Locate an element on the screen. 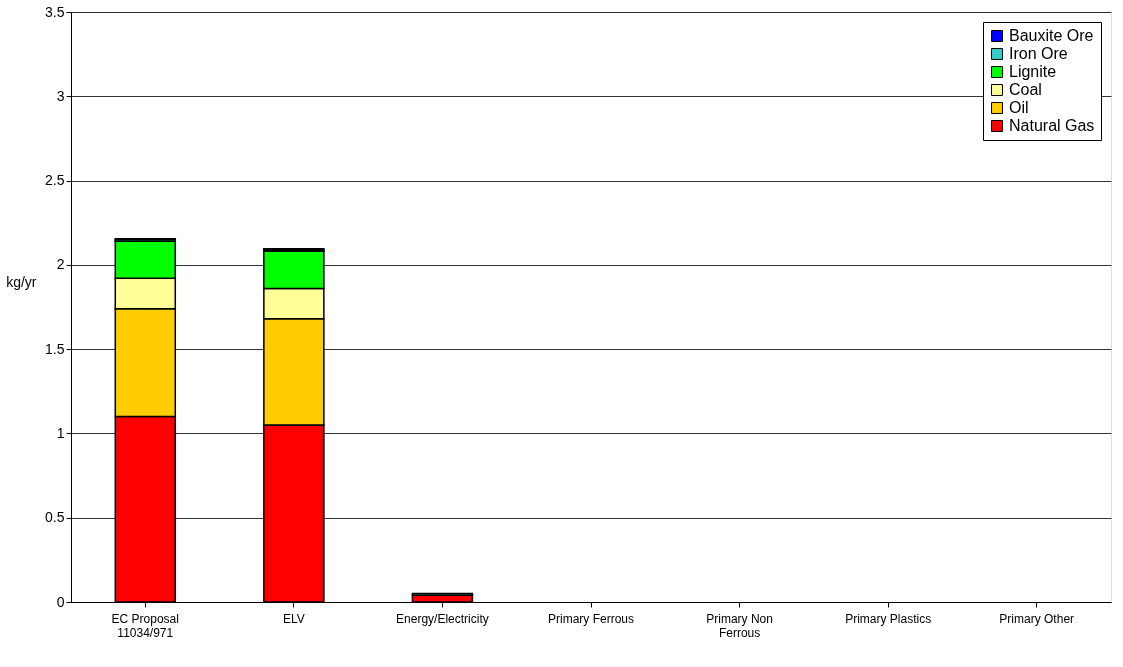 This screenshot has height=667, width=1123. x-tick-label: Primary Other is located at coordinates (1037, 618).